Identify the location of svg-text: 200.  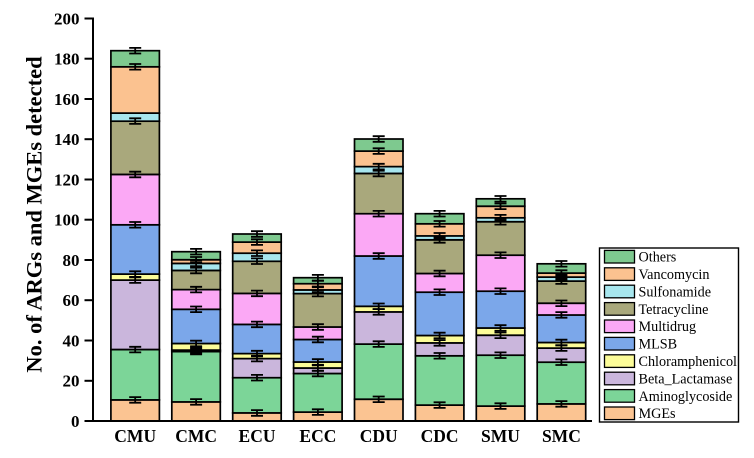
(67, 18).